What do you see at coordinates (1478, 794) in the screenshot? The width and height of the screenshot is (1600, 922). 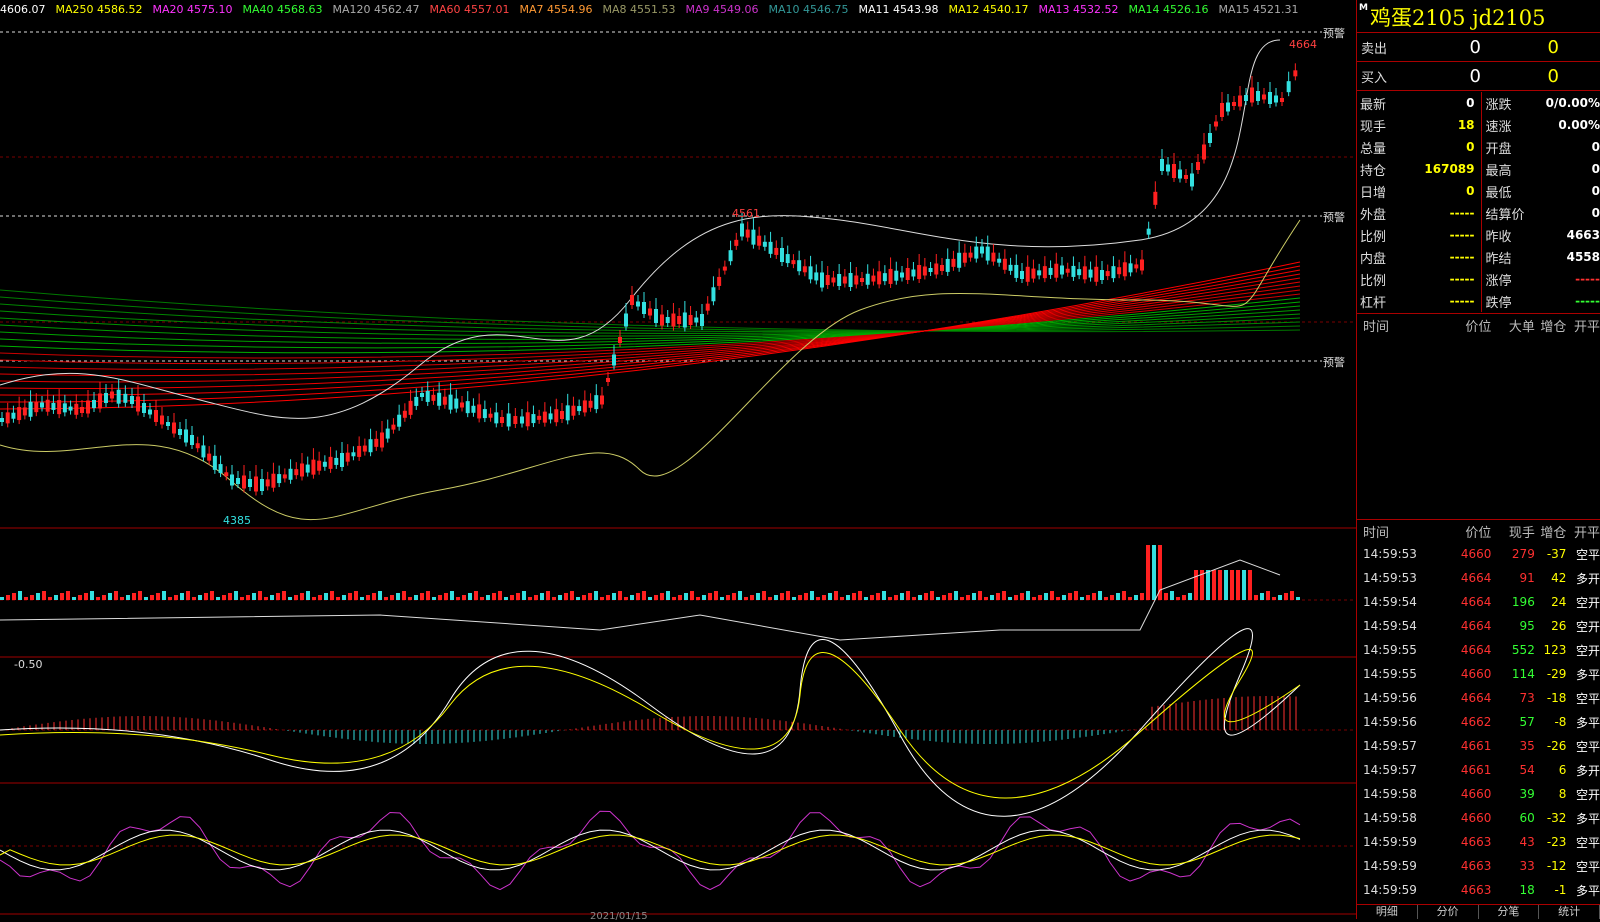 I see `tick-row: 14:59:58 4660 39 8 空开` at bounding box center [1478, 794].